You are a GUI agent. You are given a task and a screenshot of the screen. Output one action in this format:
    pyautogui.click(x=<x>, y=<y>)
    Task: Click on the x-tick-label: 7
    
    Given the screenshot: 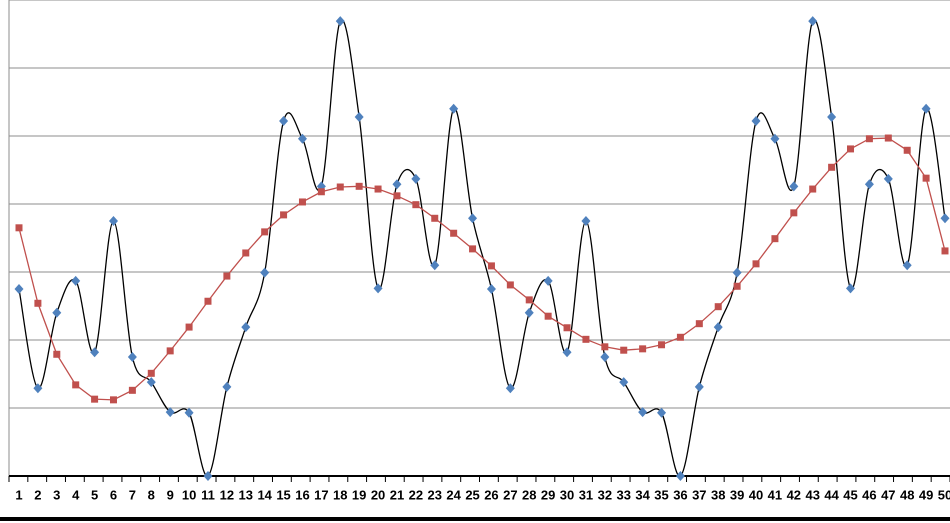 What is the action you would take?
    pyautogui.click(x=132, y=494)
    